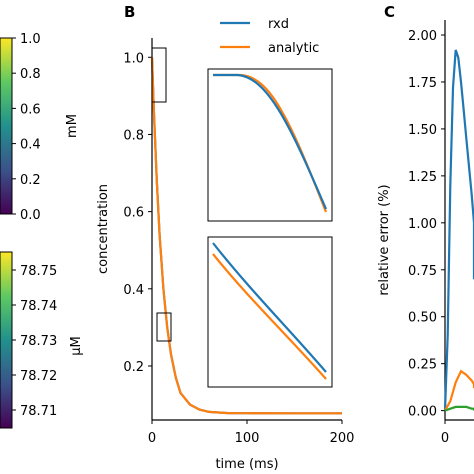 This screenshot has width=474, height=474. I want to click on panel-c-x-tick-label: 0, so click(445, 438).